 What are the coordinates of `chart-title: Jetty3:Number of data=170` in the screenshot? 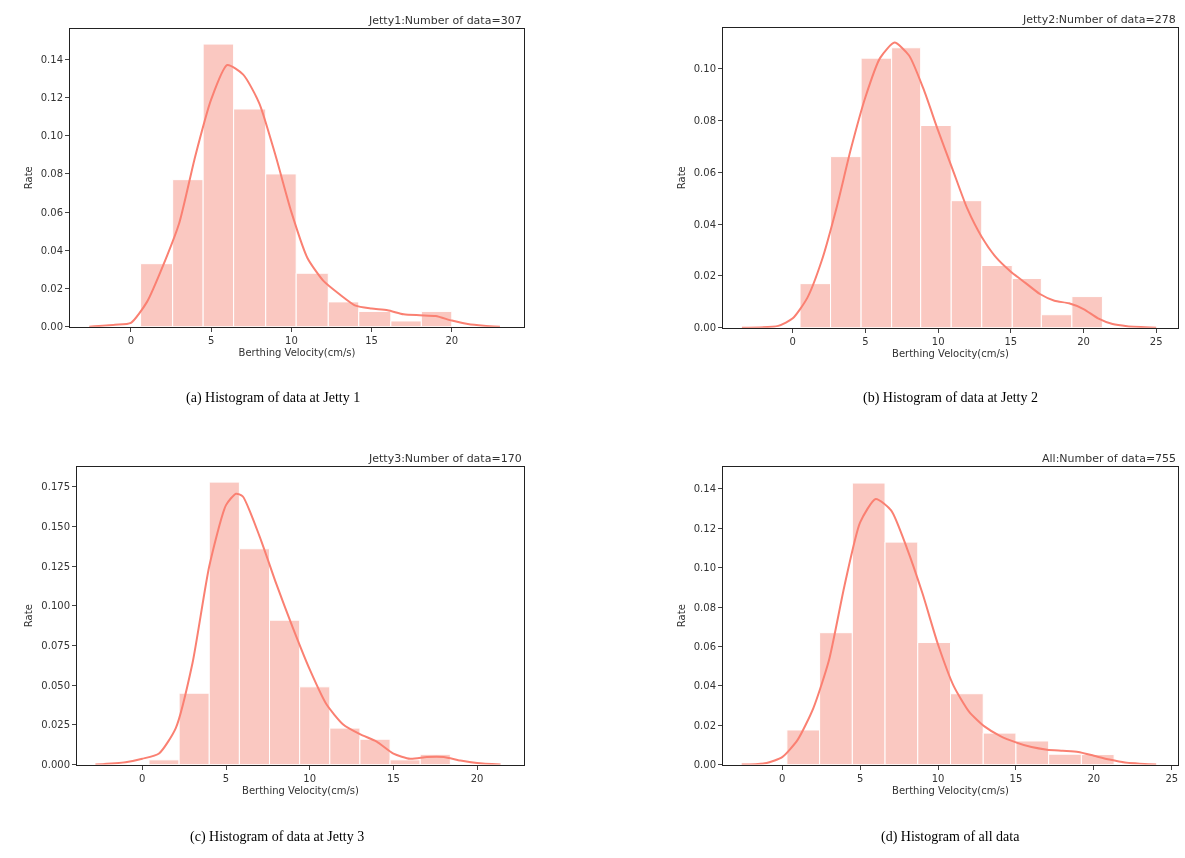 It's located at (445, 458).